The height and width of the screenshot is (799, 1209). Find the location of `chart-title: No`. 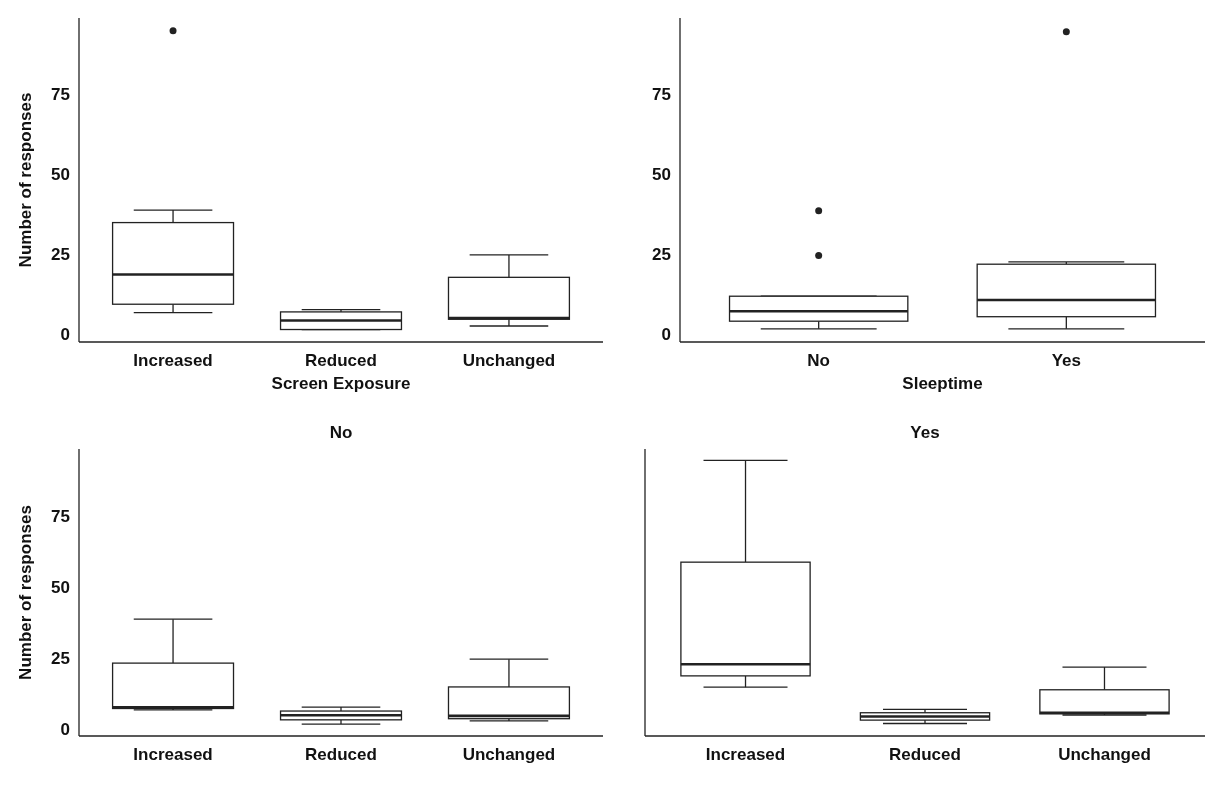

chart-title: No is located at coordinates (341, 432).